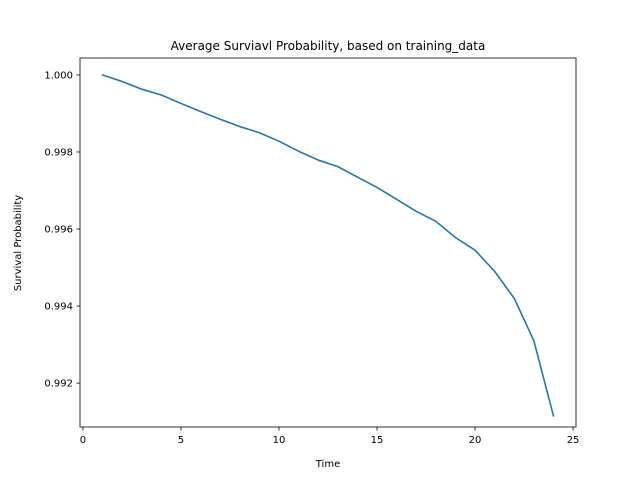 The width and height of the screenshot is (640, 480). Describe the element at coordinates (18, 243) in the screenshot. I see `y-axis-label: Survival Probability` at that location.